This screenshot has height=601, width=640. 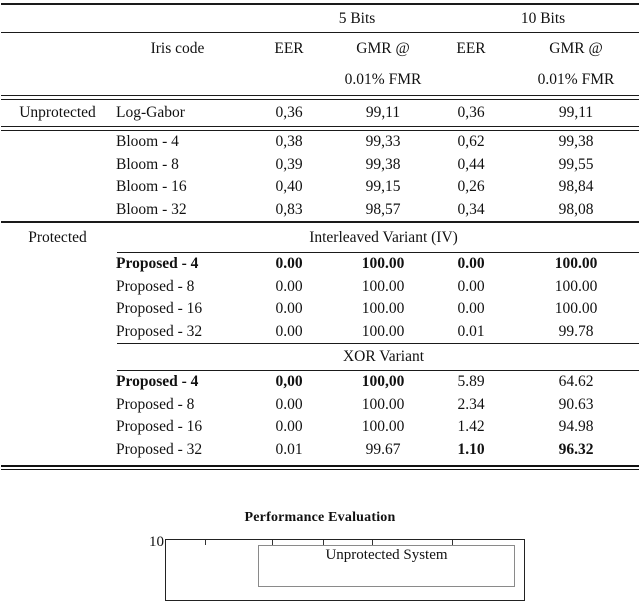 I want to click on table-row: Proposed - 32 0.00 100.00 0.01 99.78, so click(x=320, y=332).